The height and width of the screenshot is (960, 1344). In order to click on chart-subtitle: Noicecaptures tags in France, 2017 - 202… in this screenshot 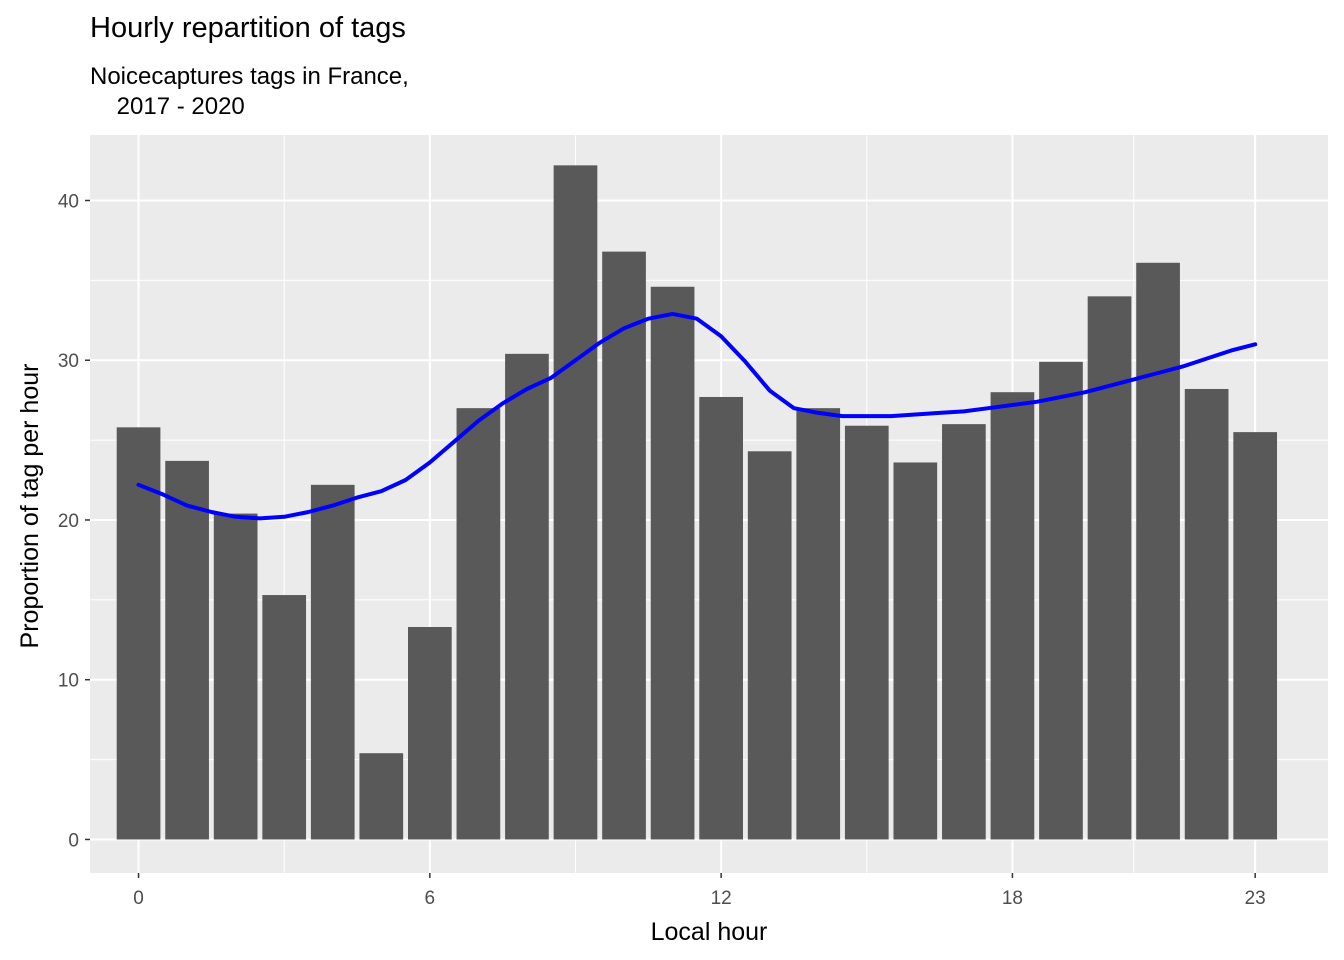, I will do `click(249, 91)`.